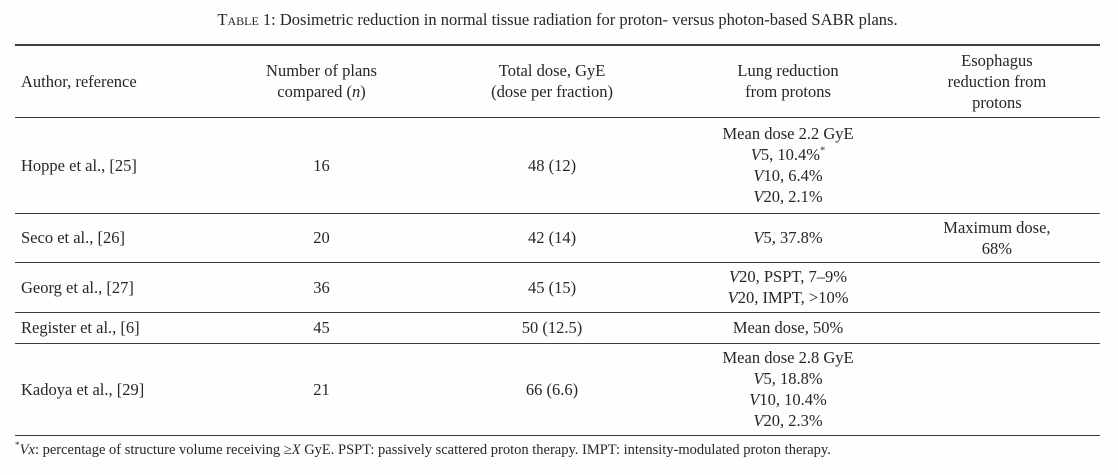 The height and width of the screenshot is (475, 1118). I want to click on esophagus-cell: Maximum dose, 68%, so click(997, 237).